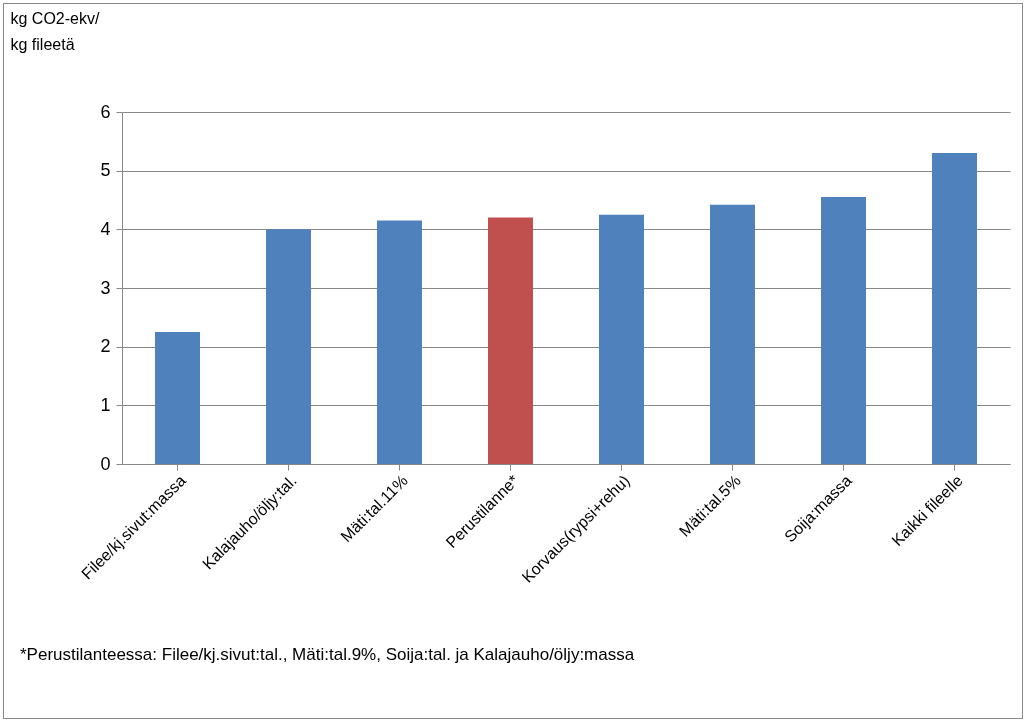 The width and height of the screenshot is (1026, 722). What do you see at coordinates (105, 463) in the screenshot?
I see `y-tick-label: 0` at bounding box center [105, 463].